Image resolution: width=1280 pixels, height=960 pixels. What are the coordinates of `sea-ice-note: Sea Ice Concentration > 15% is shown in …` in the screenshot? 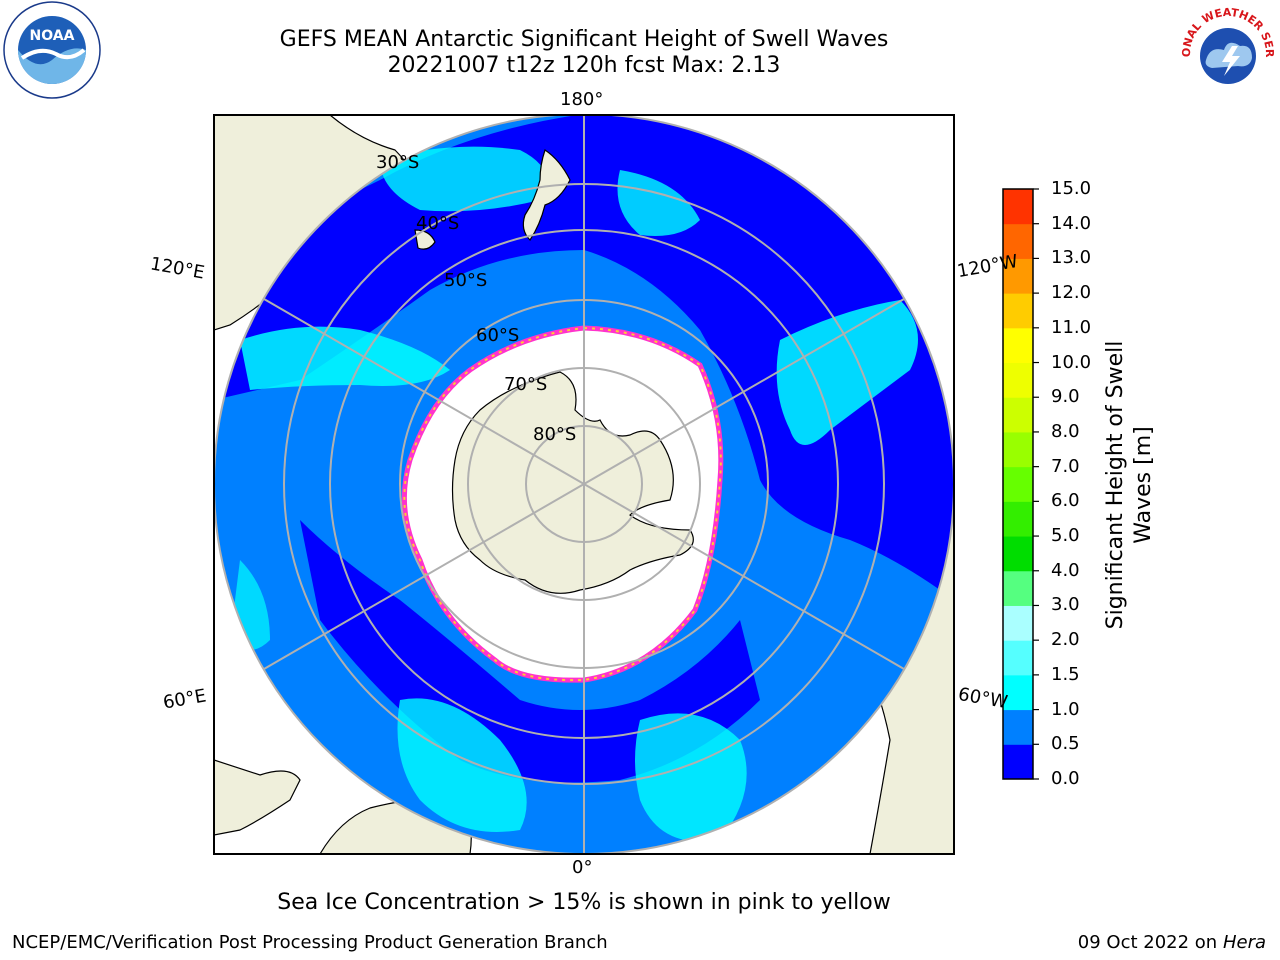 It's located at (584, 902).